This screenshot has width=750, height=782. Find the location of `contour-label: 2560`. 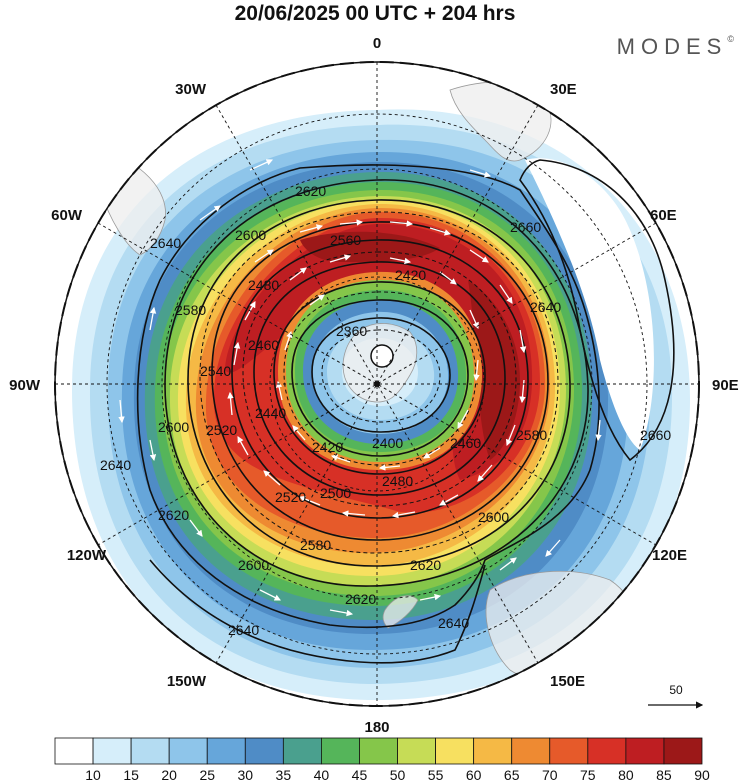

contour-label: 2560 is located at coordinates (345, 240).